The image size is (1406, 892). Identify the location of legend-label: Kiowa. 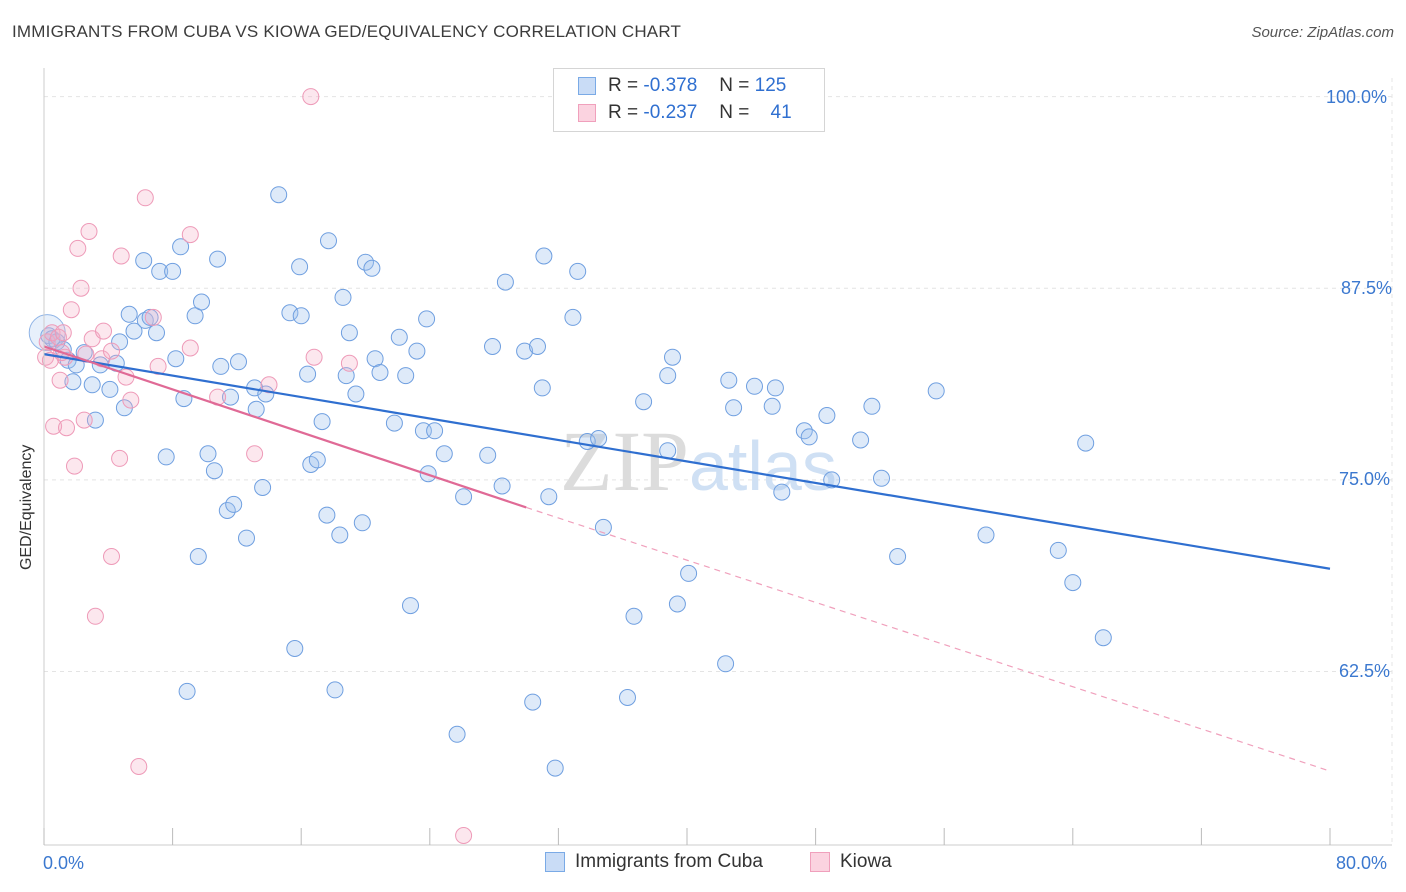
(866, 861).